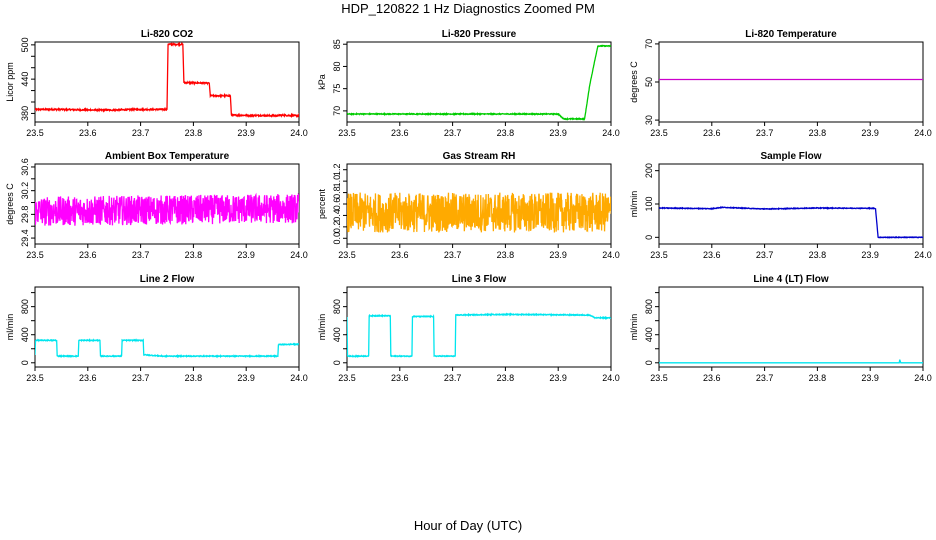 The width and height of the screenshot is (936, 540). I want to click on panel-title: Ambient Box Temperature, so click(167, 156).